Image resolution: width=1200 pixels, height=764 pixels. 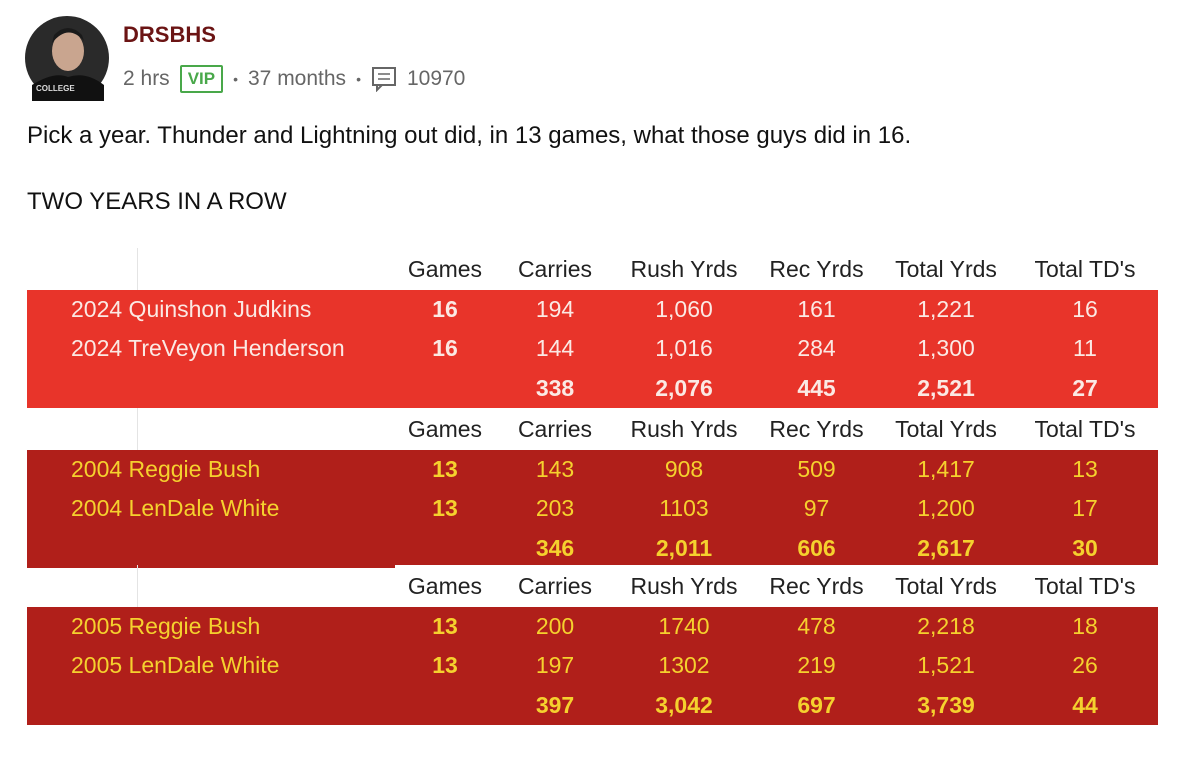 What do you see at coordinates (816, 388) in the screenshot?
I see `total-cell: 445` at bounding box center [816, 388].